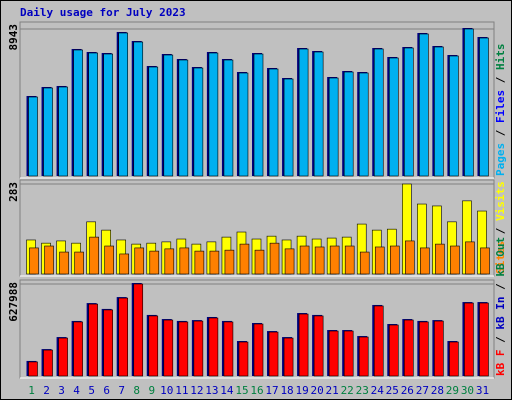 This screenshot has height=400, width=512. Describe the element at coordinates (256, 390) in the screenshot. I see `x-tick-label: 16` at that location.